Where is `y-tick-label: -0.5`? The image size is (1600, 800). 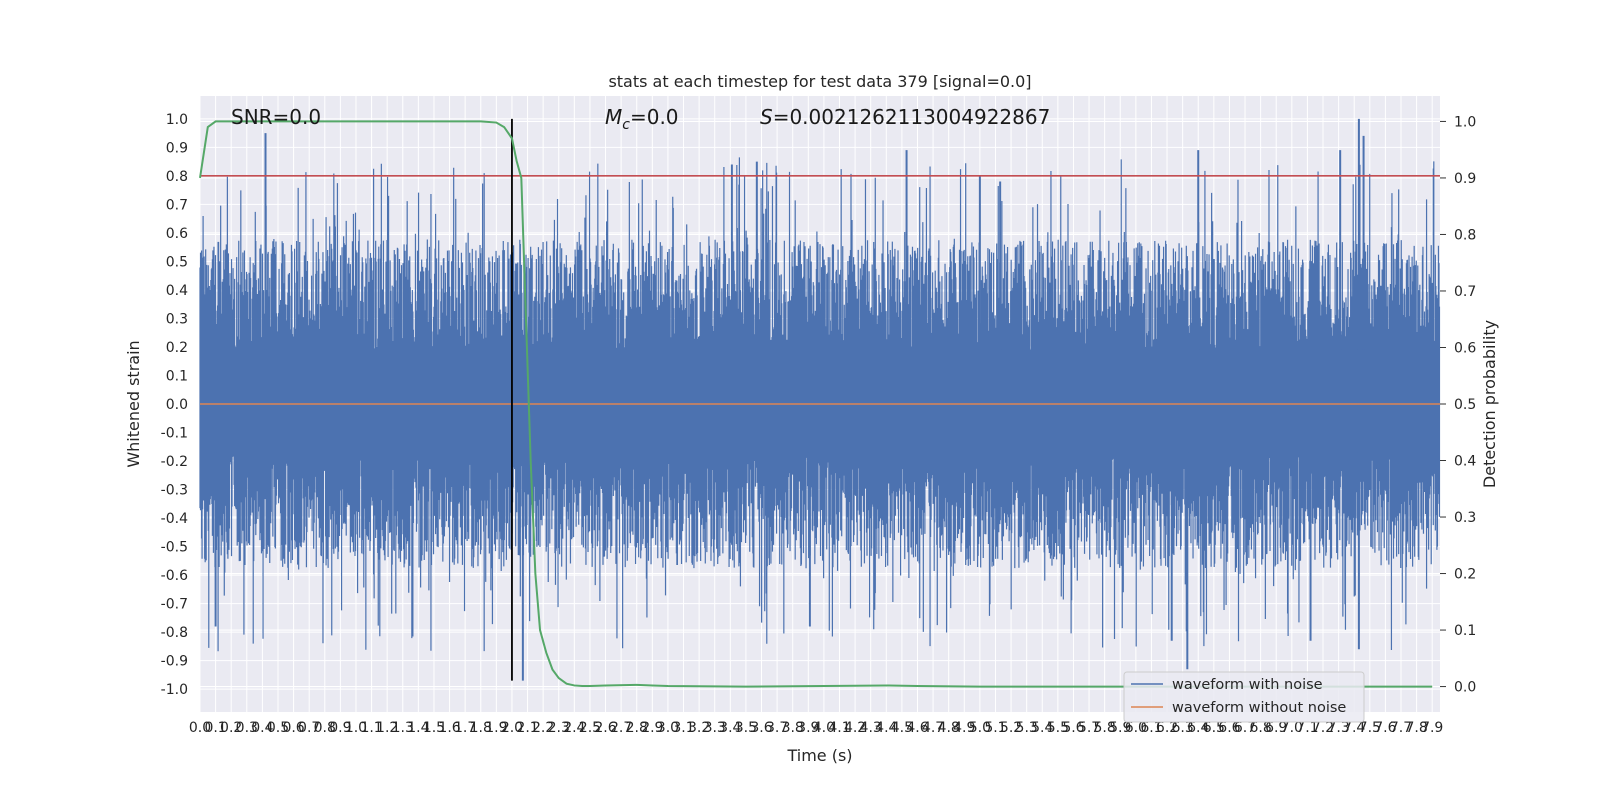
y-tick-label: -0.5 is located at coordinates (174, 548).